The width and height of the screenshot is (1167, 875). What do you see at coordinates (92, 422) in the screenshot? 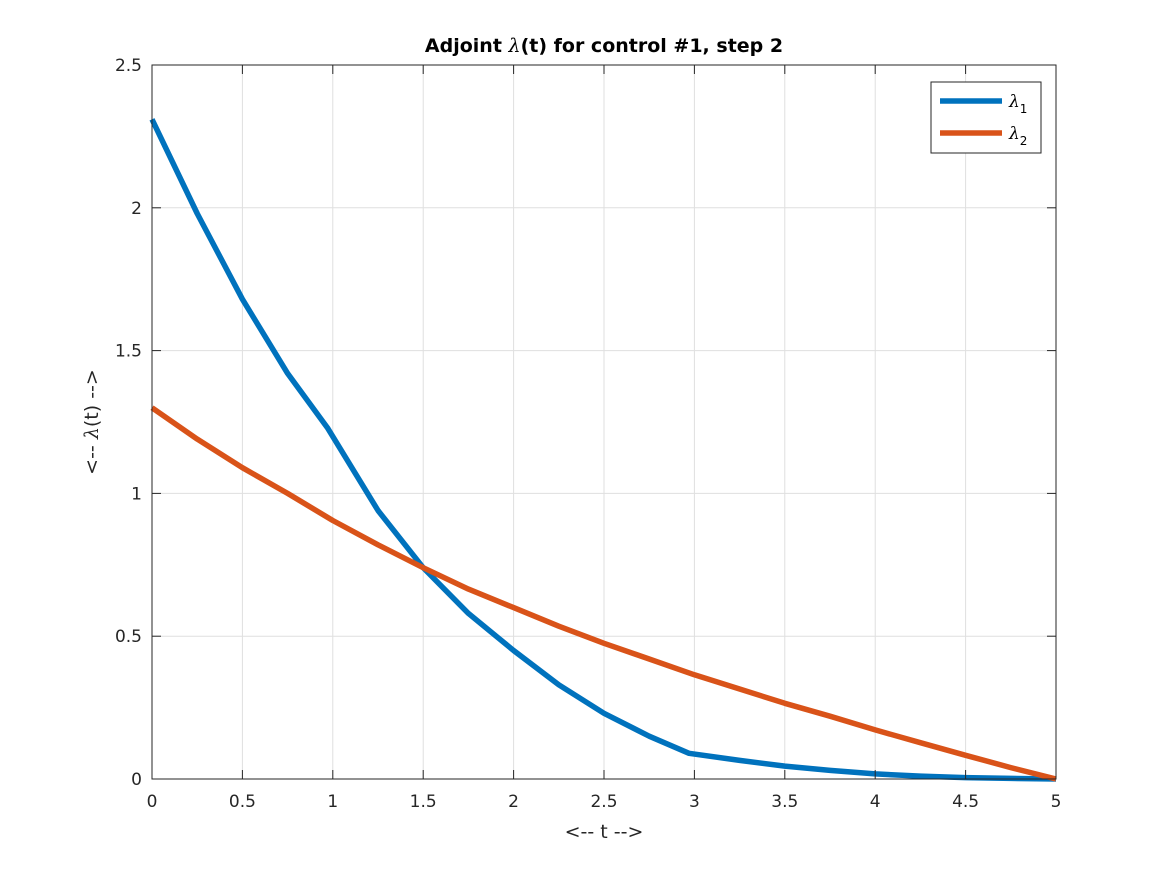
I see `y-axis-label: <-- λ(t) -->` at bounding box center [92, 422].